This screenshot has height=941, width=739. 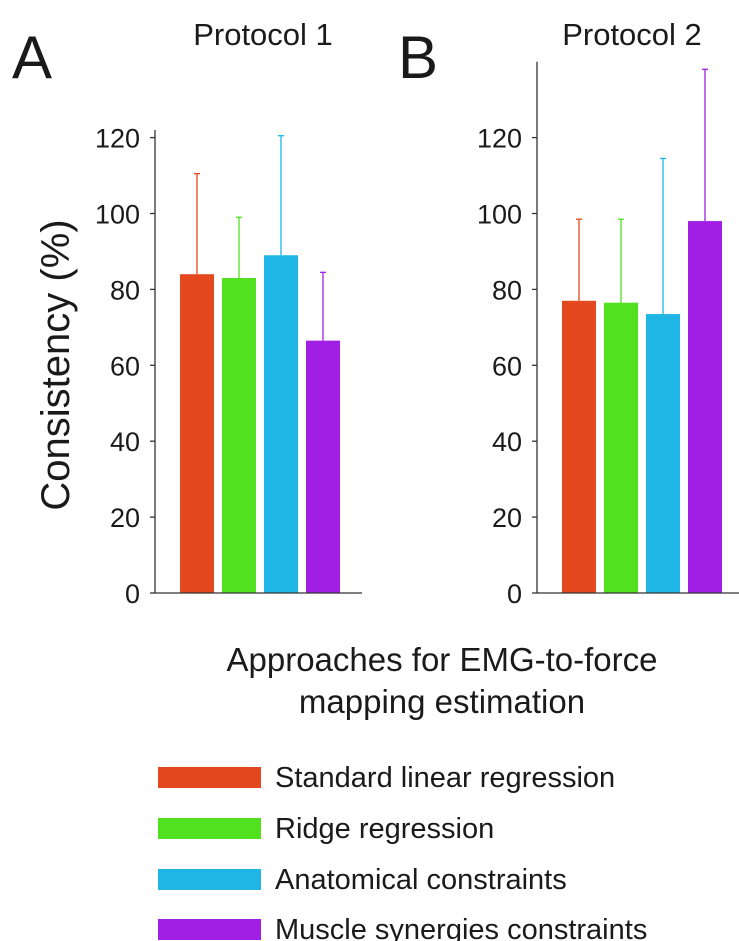 I want to click on x-axis-label-line-1: Approaches for EMG-to-force, so click(x=442, y=659).